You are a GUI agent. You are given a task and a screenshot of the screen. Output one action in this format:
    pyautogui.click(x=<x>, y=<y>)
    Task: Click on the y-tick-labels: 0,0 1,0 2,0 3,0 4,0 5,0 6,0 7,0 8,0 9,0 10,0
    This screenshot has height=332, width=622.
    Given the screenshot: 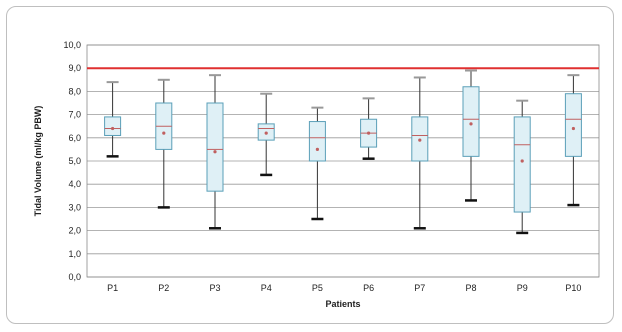 What is the action you would take?
    pyautogui.click(x=72, y=161)
    